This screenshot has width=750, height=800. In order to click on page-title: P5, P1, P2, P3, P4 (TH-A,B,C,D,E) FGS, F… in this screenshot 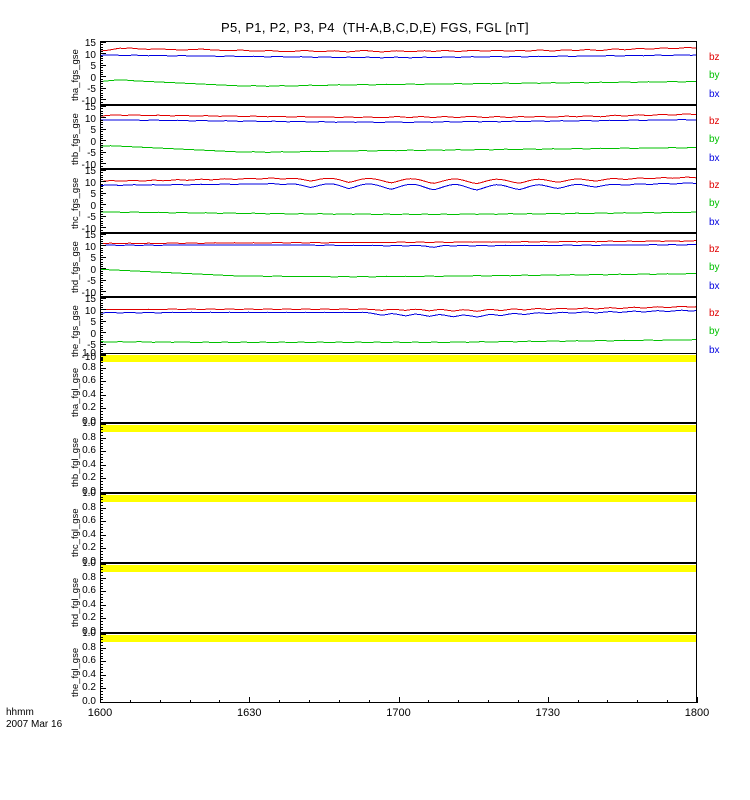, I will do `click(375, 27)`.